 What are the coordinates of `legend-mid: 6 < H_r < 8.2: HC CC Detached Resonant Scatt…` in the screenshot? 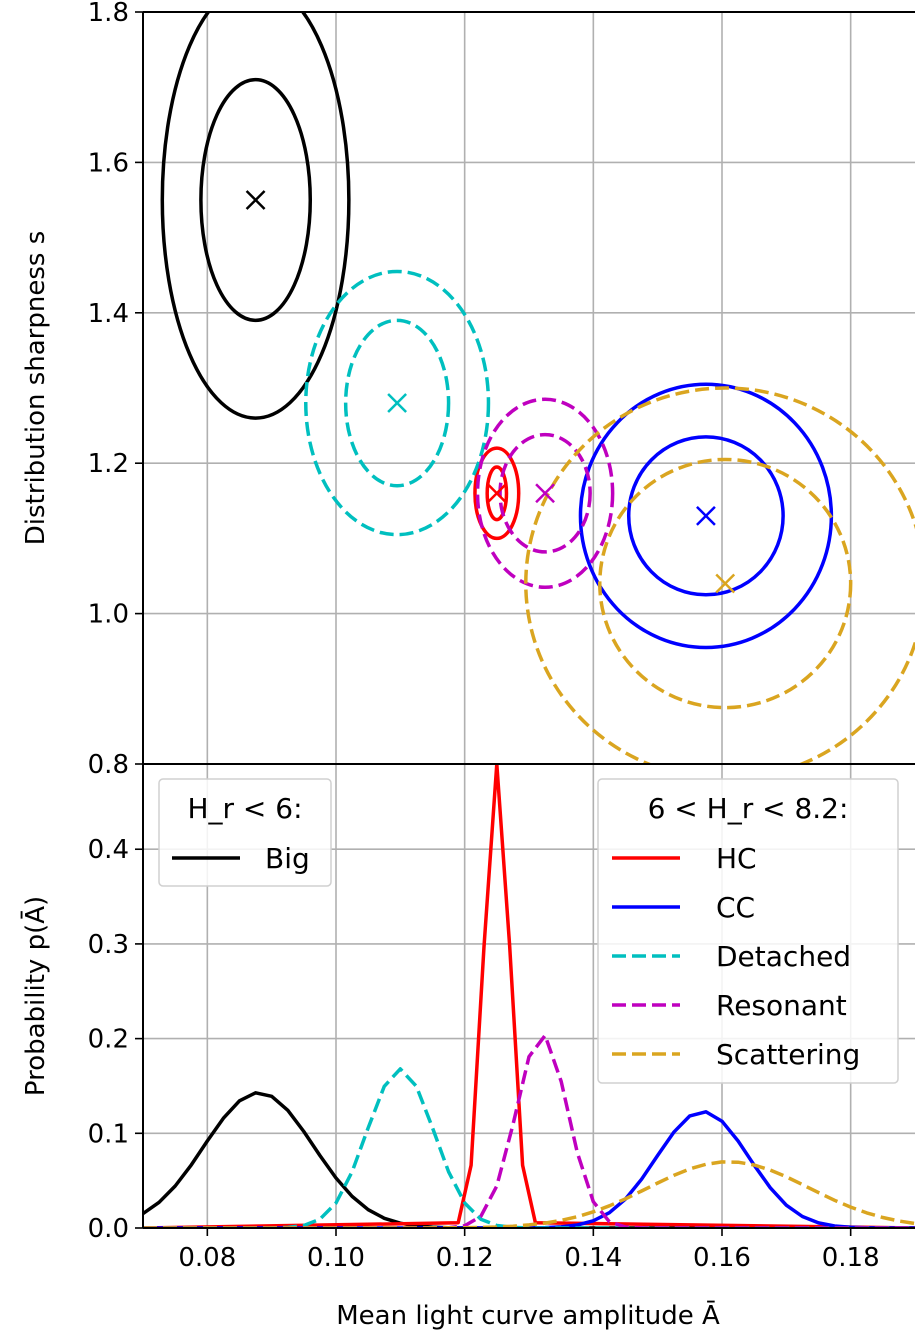 It's located at (748, 931).